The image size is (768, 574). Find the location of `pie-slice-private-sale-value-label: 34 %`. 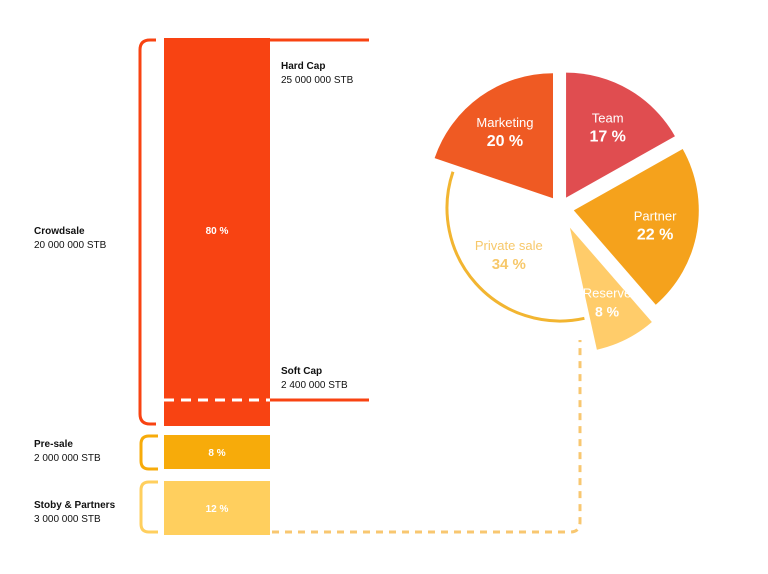

pie-slice-private-sale-value-label: 34 % is located at coordinates (509, 264).